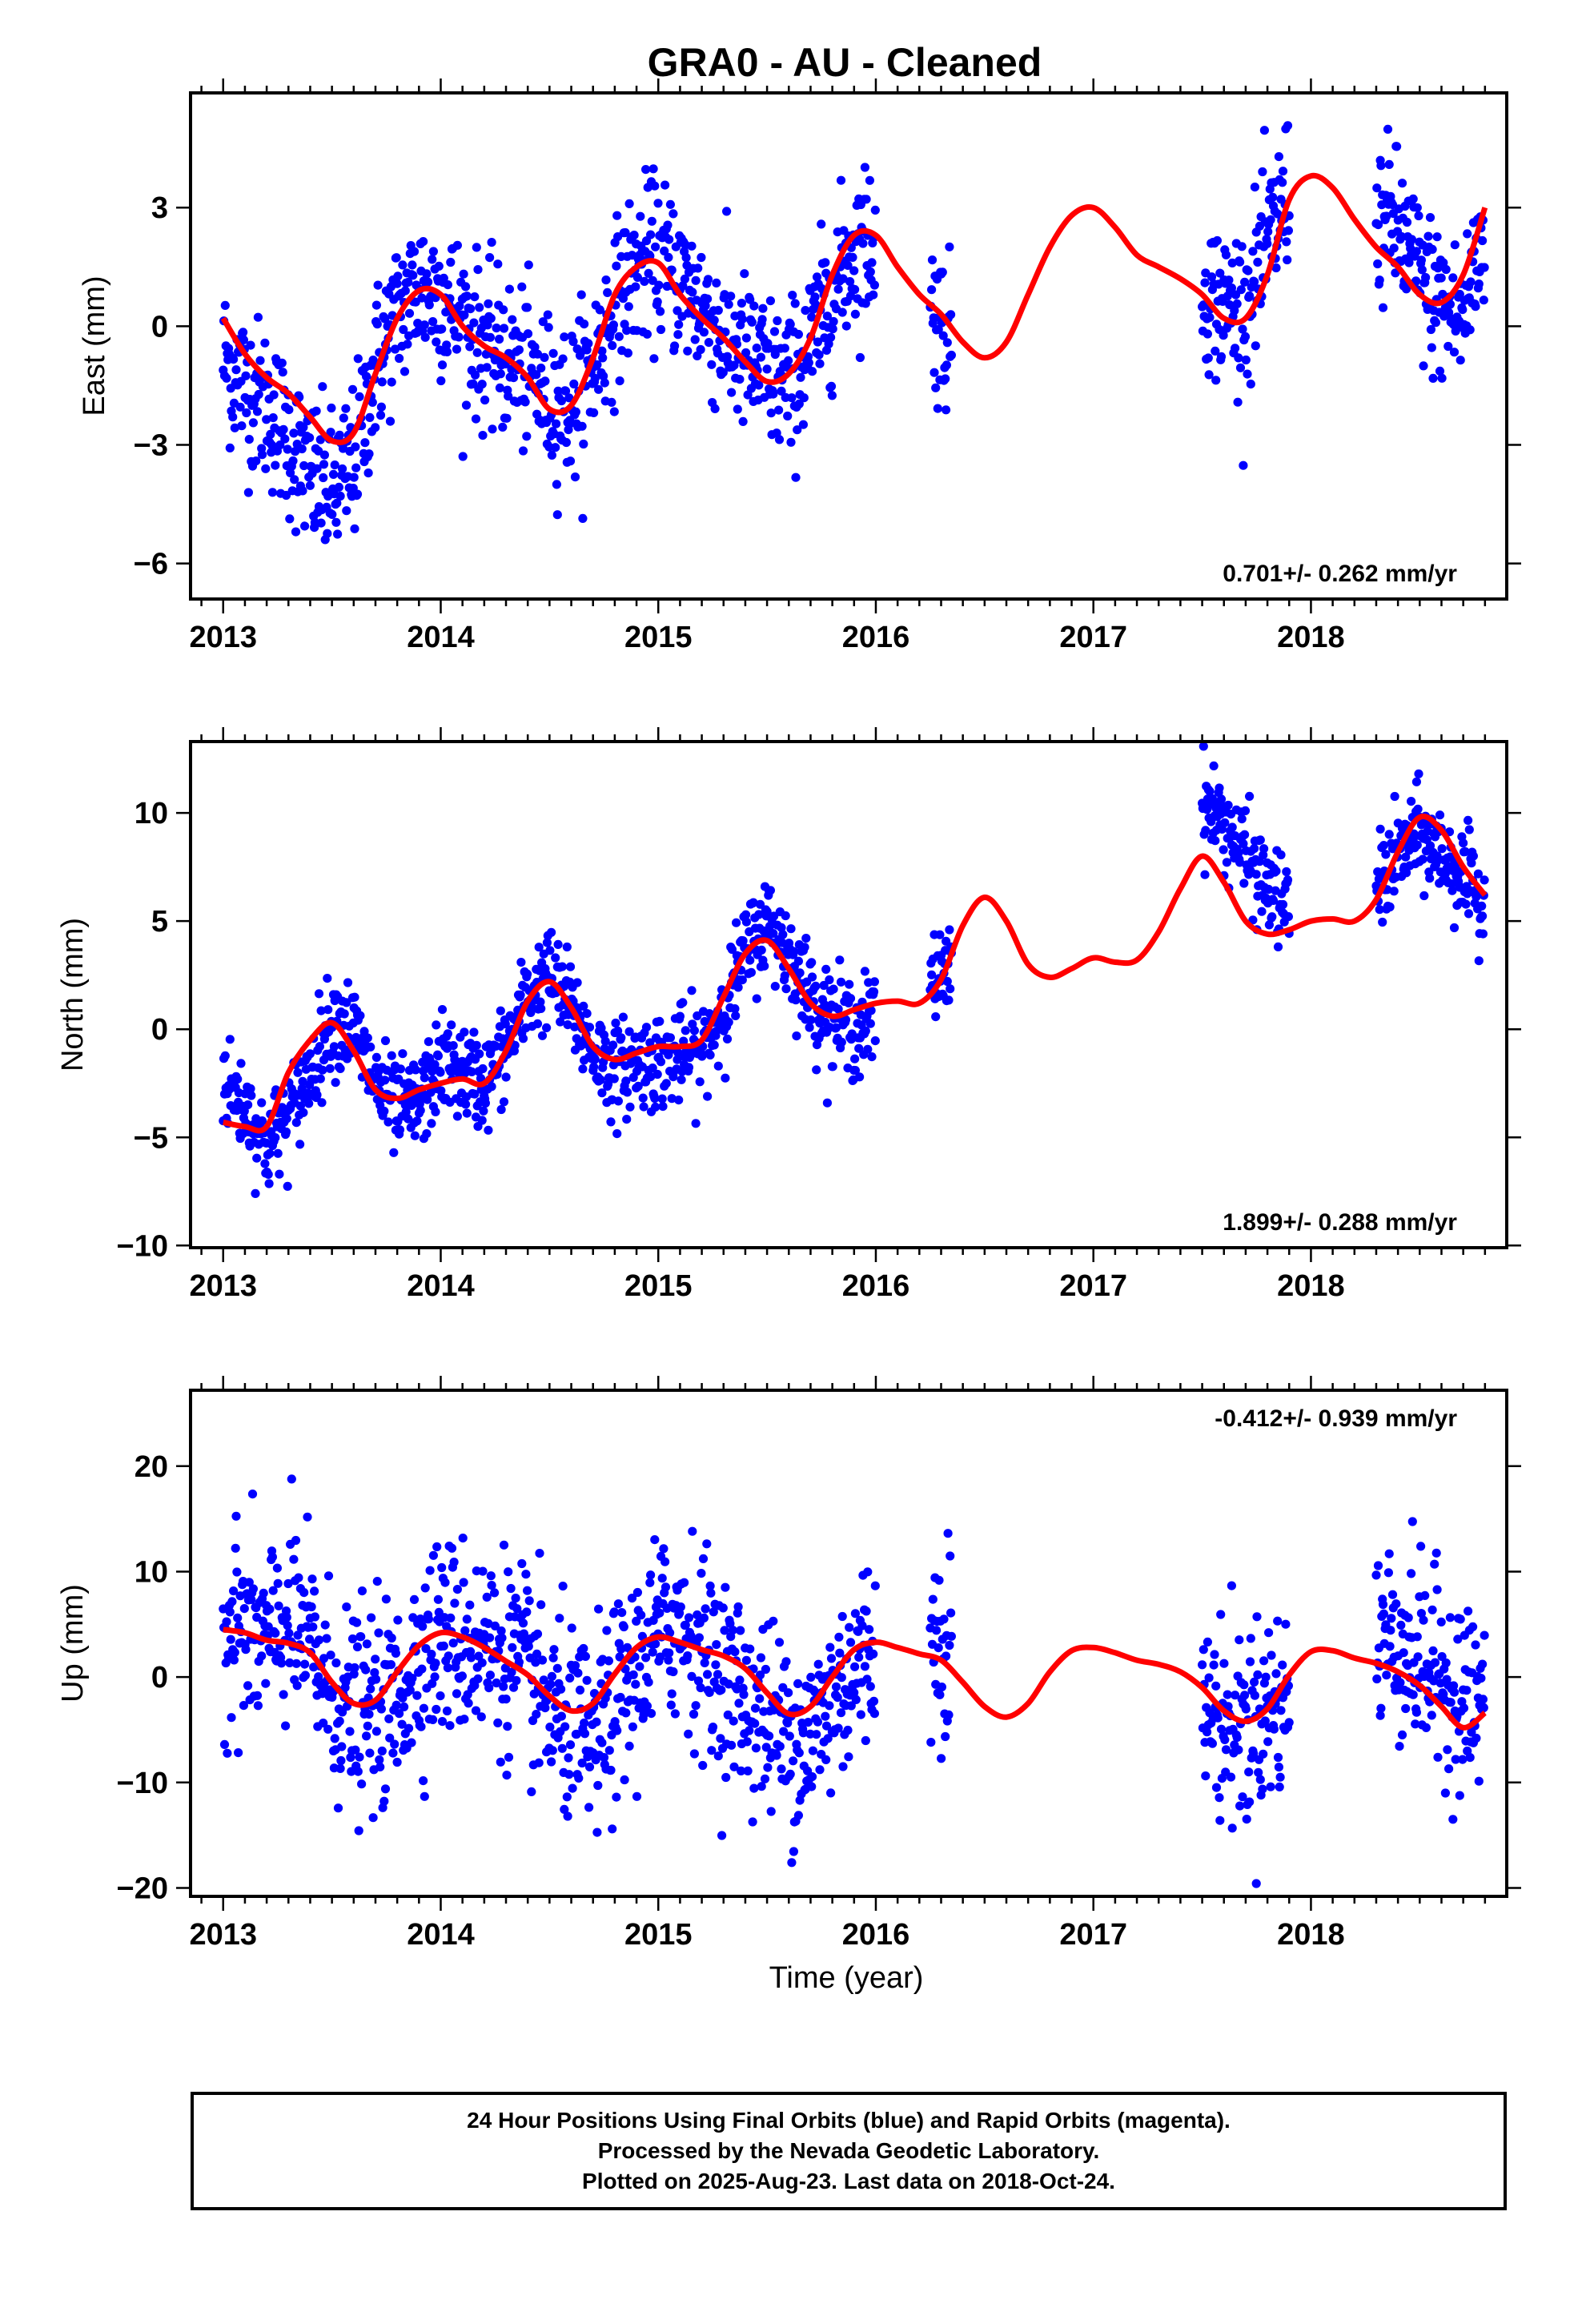  Describe the element at coordinates (854, 333) in the screenshot. I see `east-plot-area` at that location.